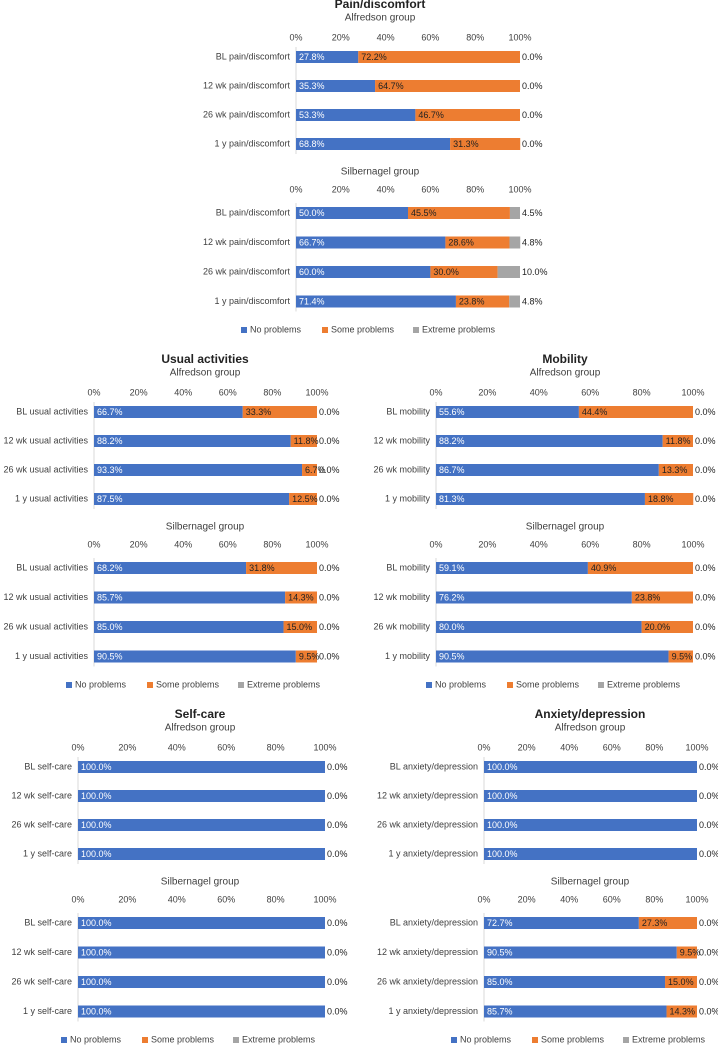  I want to click on group-subtitle: Alfredson group, so click(590, 728).